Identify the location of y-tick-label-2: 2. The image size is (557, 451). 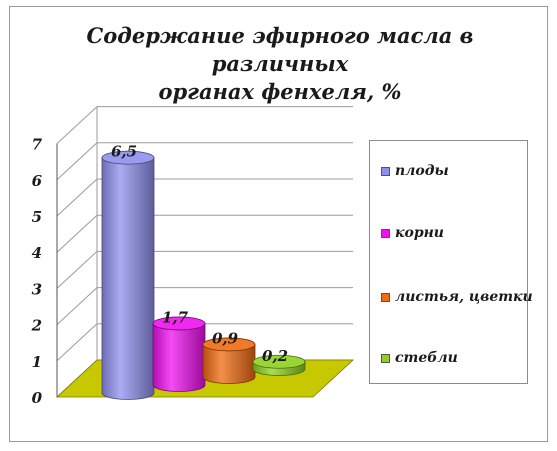
(36, 326).